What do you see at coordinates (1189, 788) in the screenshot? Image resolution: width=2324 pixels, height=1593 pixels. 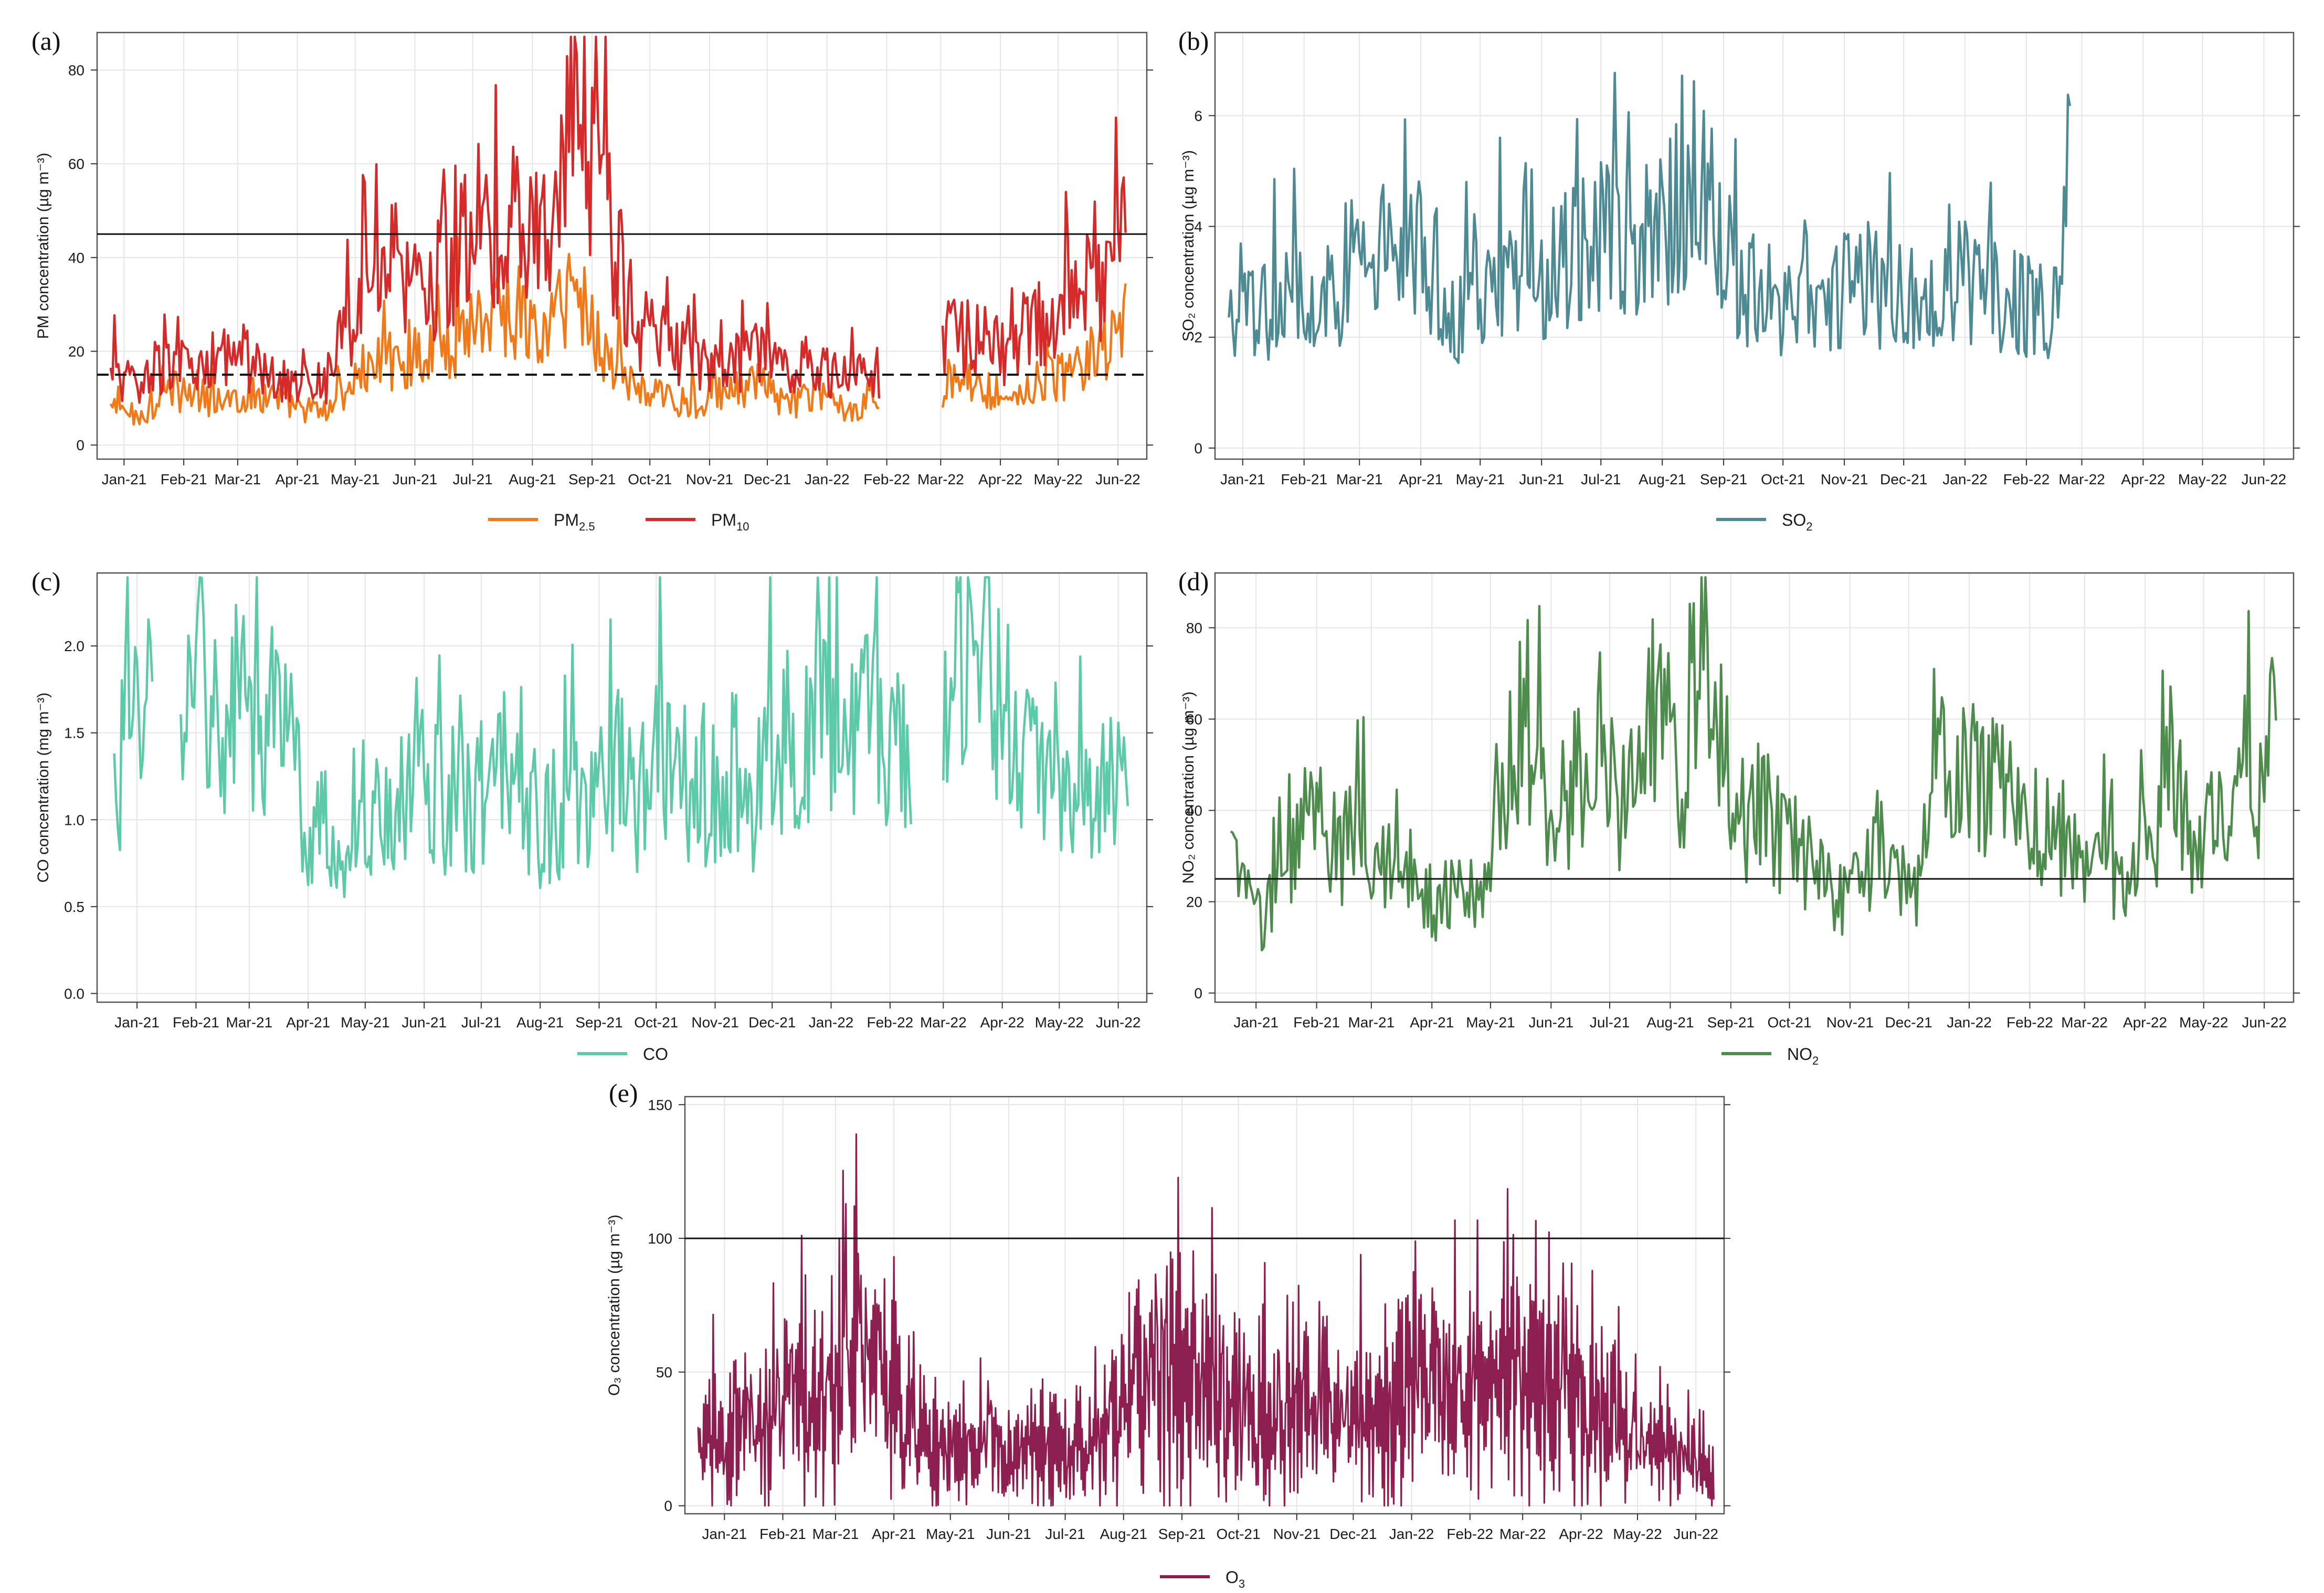 I see `y-axis-title: NO₂ concentration (µg m⁻³)` at bounding box center [1189, 788].